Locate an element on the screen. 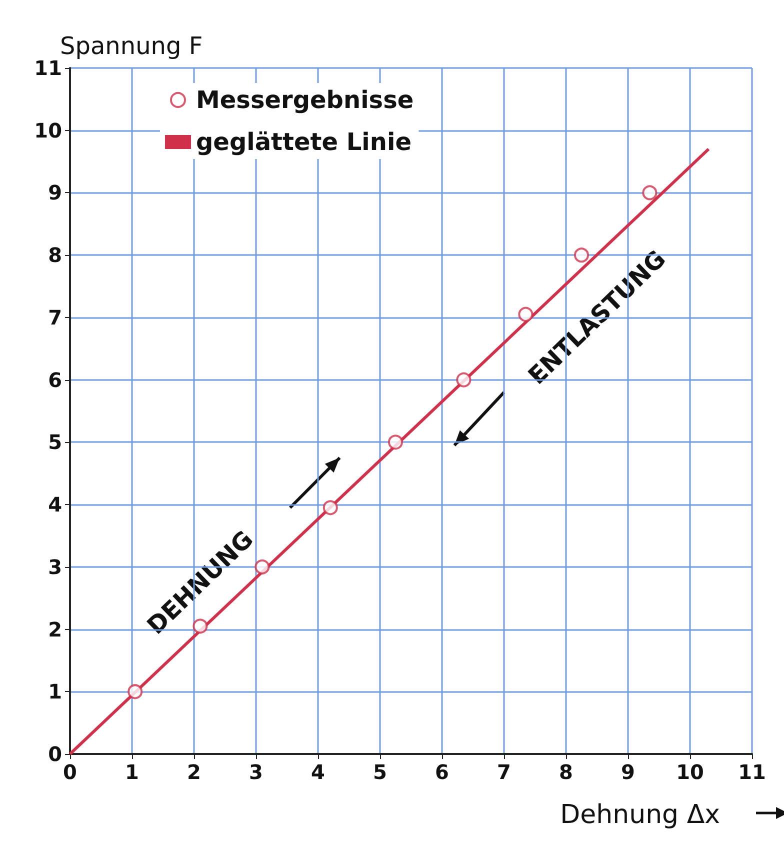 This screenshot has width=784, height=841. x-tick-label: 8 is located at coordinates (566, 772).